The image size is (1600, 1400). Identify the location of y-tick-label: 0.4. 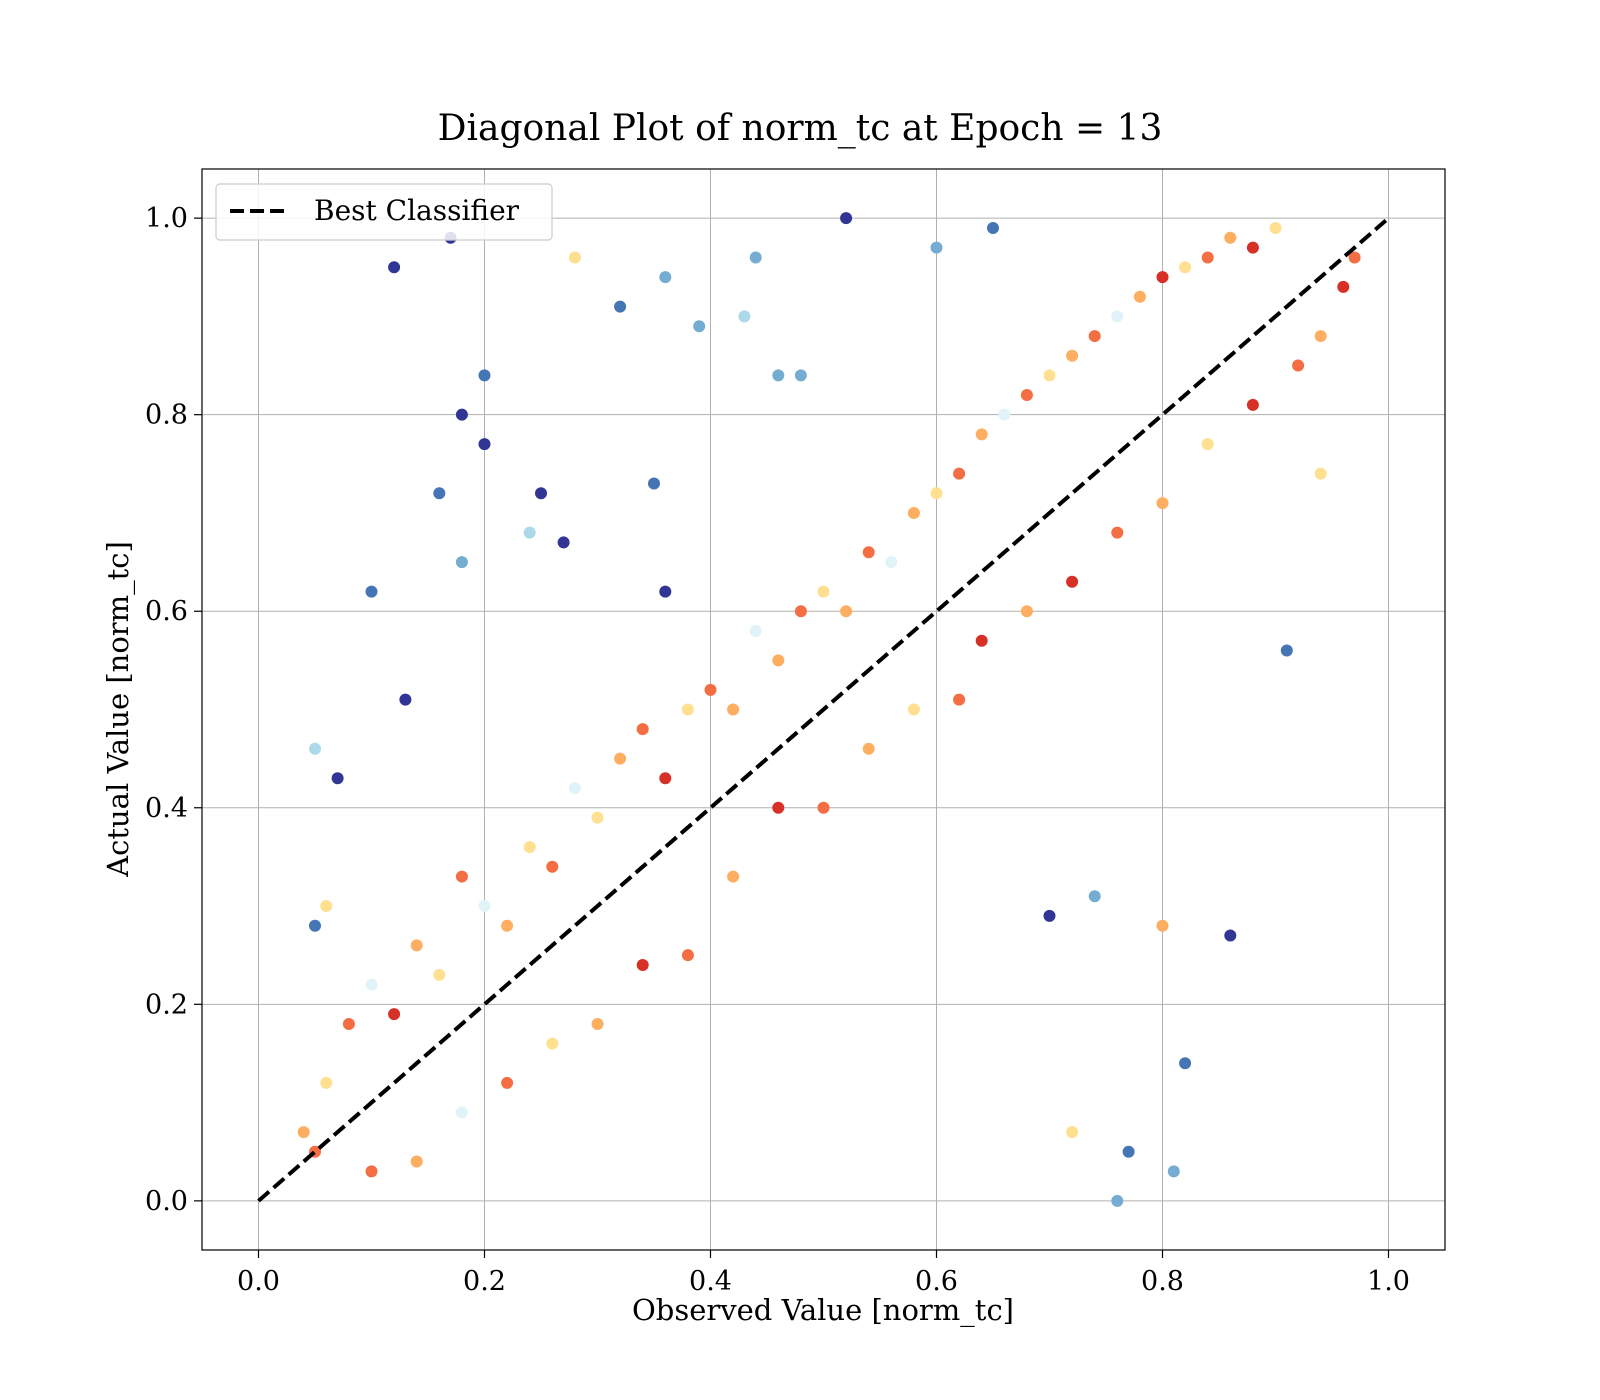
(166, 808).